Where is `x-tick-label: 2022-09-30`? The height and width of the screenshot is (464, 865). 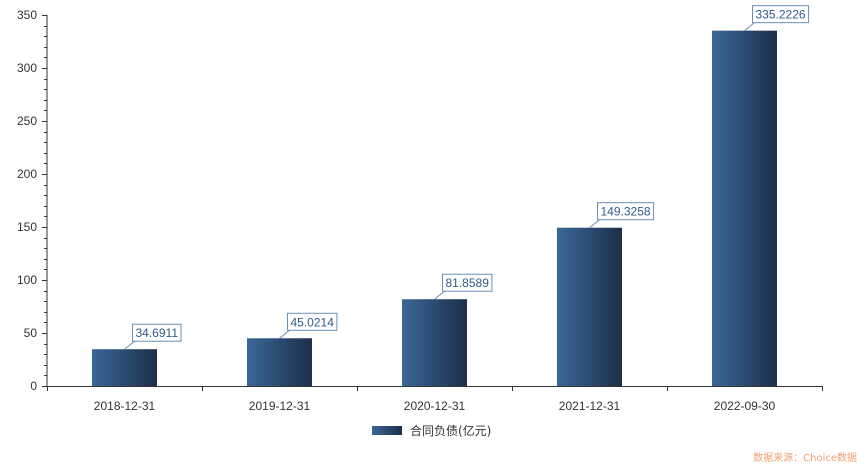
x-tick-label: 2022-09-30 is located at coordinates (745, 406).